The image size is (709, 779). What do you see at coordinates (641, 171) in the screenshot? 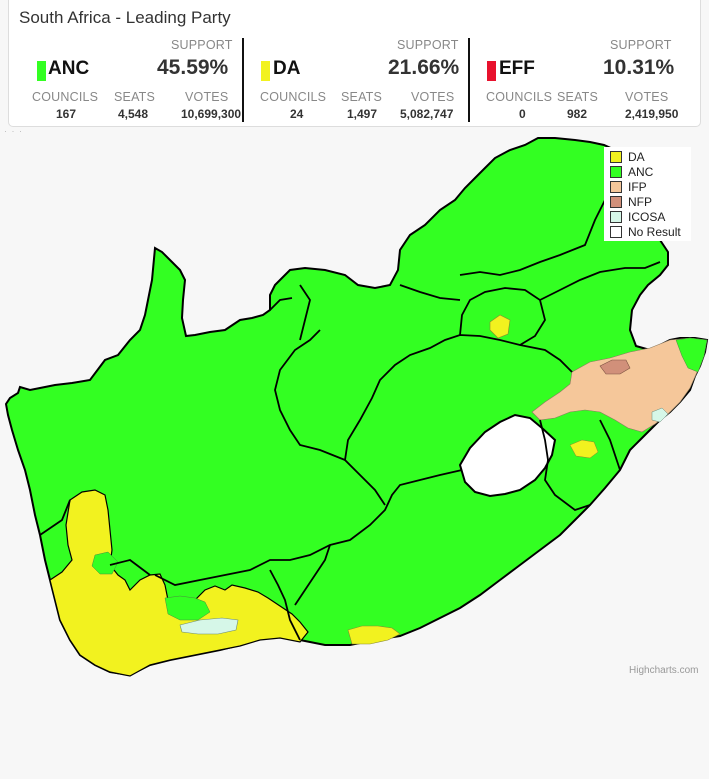
I see `legend-label: ANC` at bounding box center [641, 171].